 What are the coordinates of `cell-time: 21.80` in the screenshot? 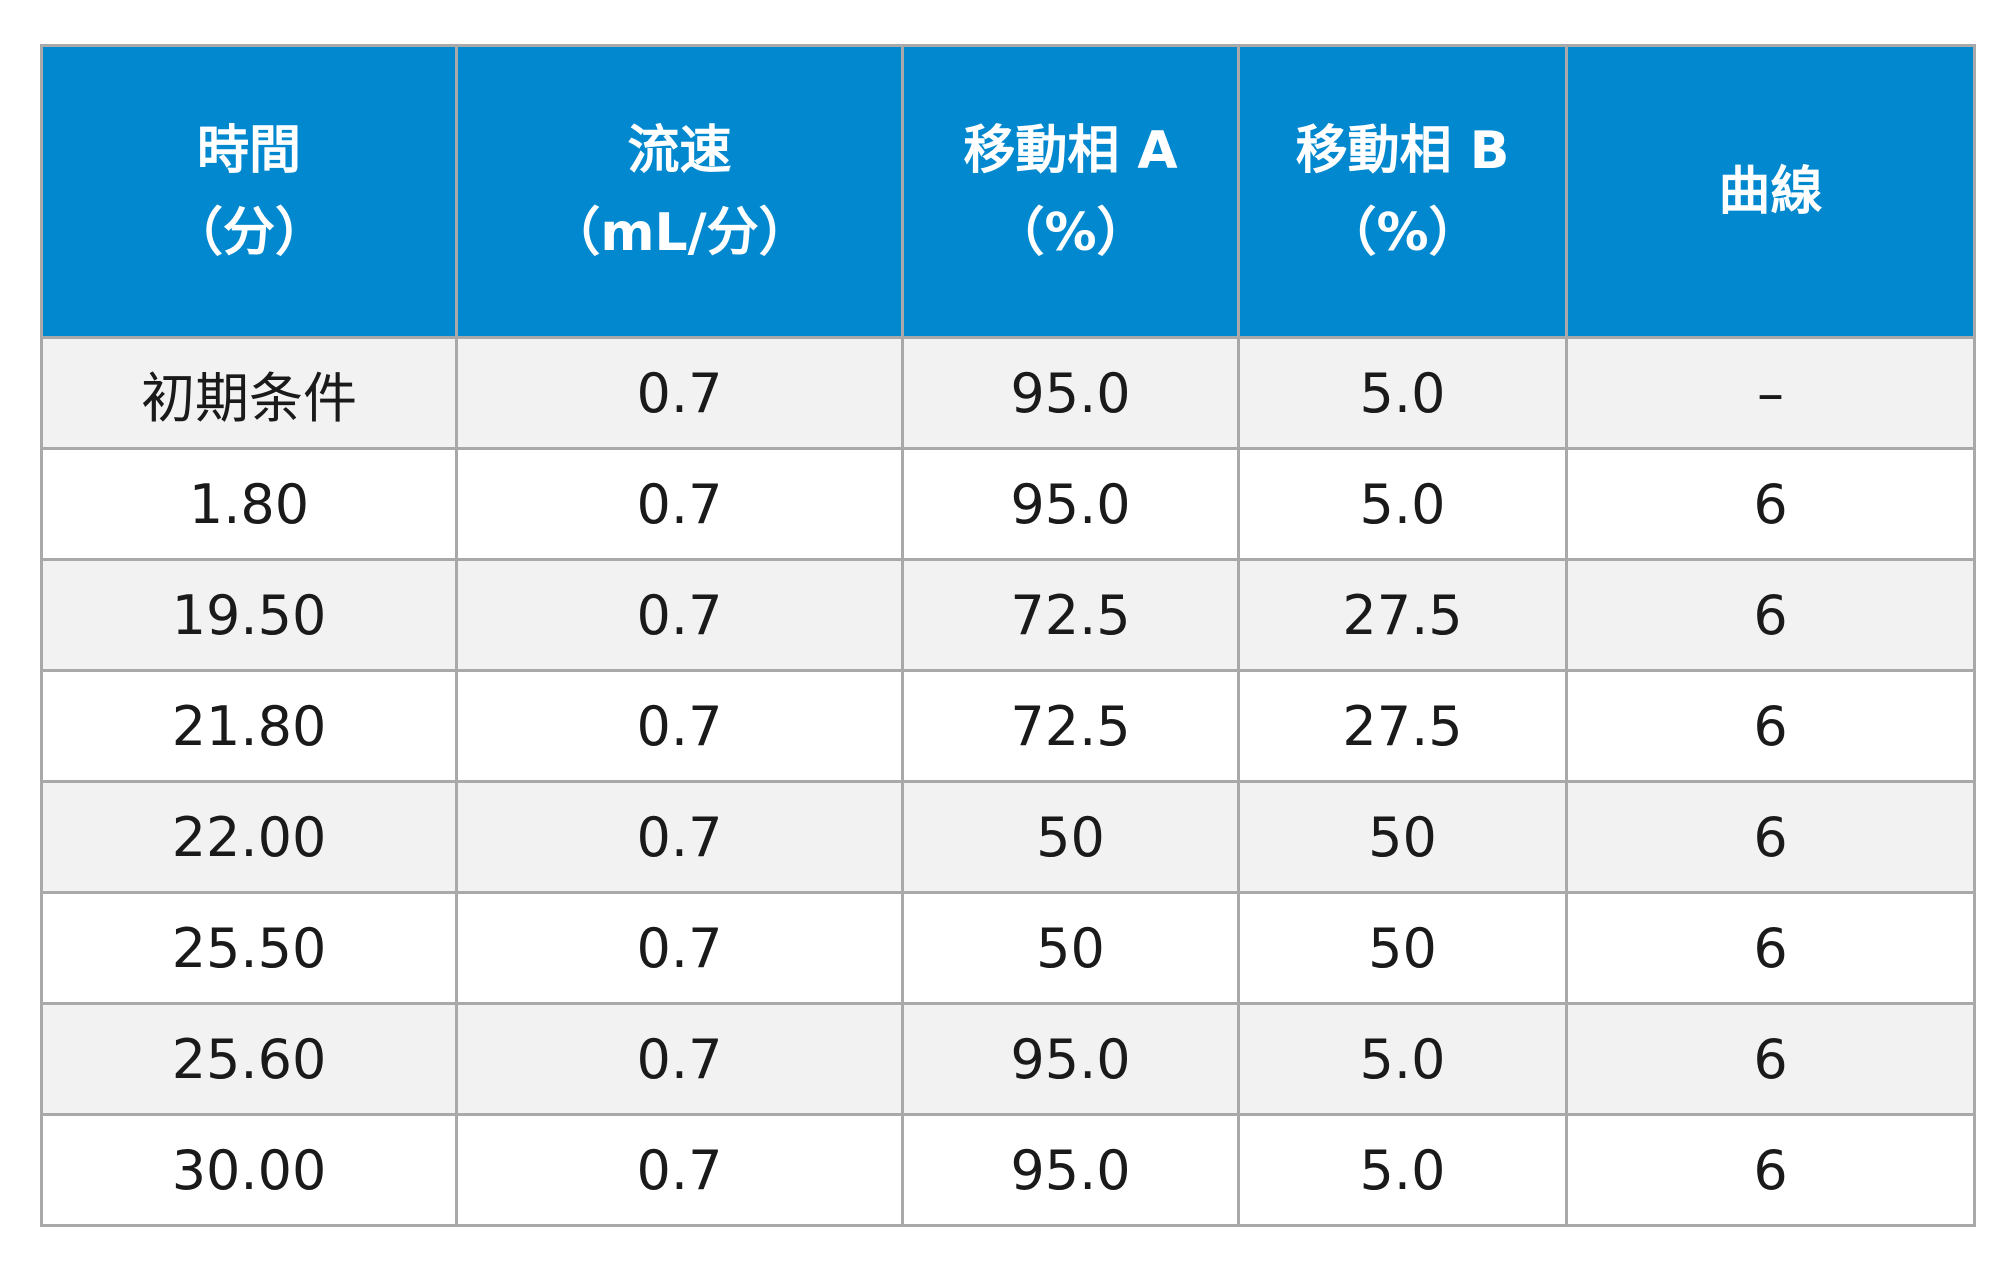 It's located at (249, 726).